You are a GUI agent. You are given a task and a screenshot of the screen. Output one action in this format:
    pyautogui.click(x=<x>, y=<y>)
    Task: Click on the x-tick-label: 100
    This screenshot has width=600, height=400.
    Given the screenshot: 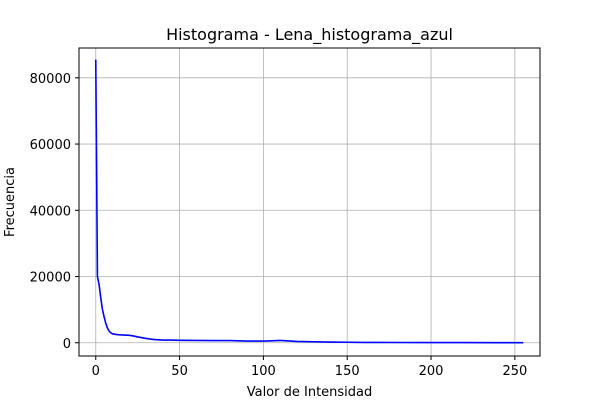 What is the action you would take?
    pyautogui.click(x=263, y=371)
    